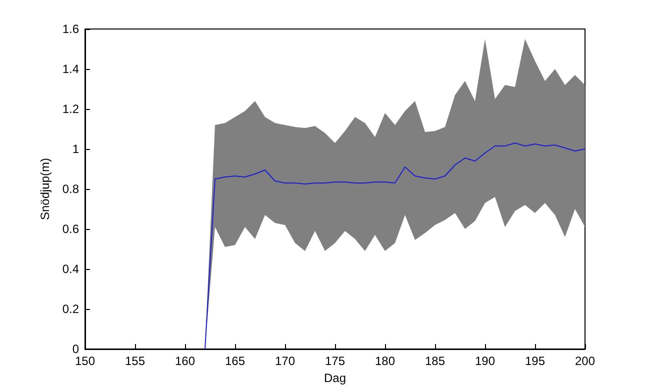 The height and width of the screenshot is (392, 646). What do you see at coordinates (335, 361) in the screenshot?
I see `x-tick-label: 175` at bounding box center [335, 361].